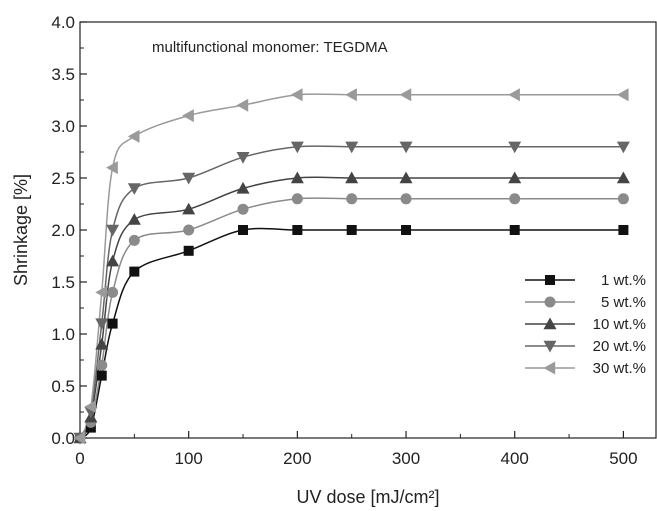 This screenshot has height=511, width=657. I want to click on y-tick-label: 3.5, so click(63, 74).